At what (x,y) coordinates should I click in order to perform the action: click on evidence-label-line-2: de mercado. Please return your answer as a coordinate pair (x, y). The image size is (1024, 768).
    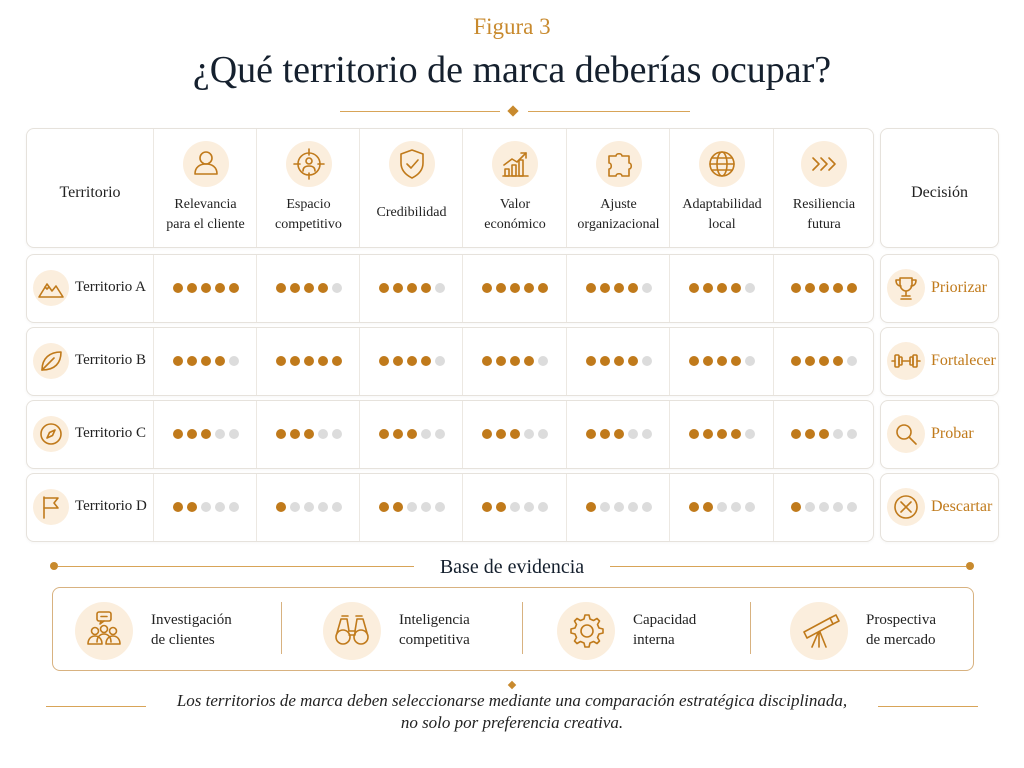
    Looking at the image, I should click on (901, 640).